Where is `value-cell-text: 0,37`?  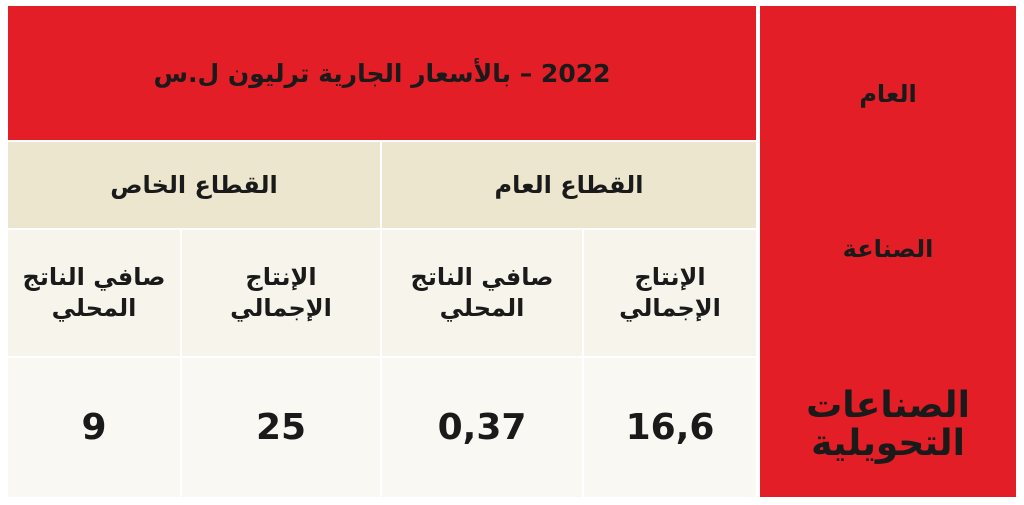
value-cell-text: 0,37 is located at coordinates (482, 427).